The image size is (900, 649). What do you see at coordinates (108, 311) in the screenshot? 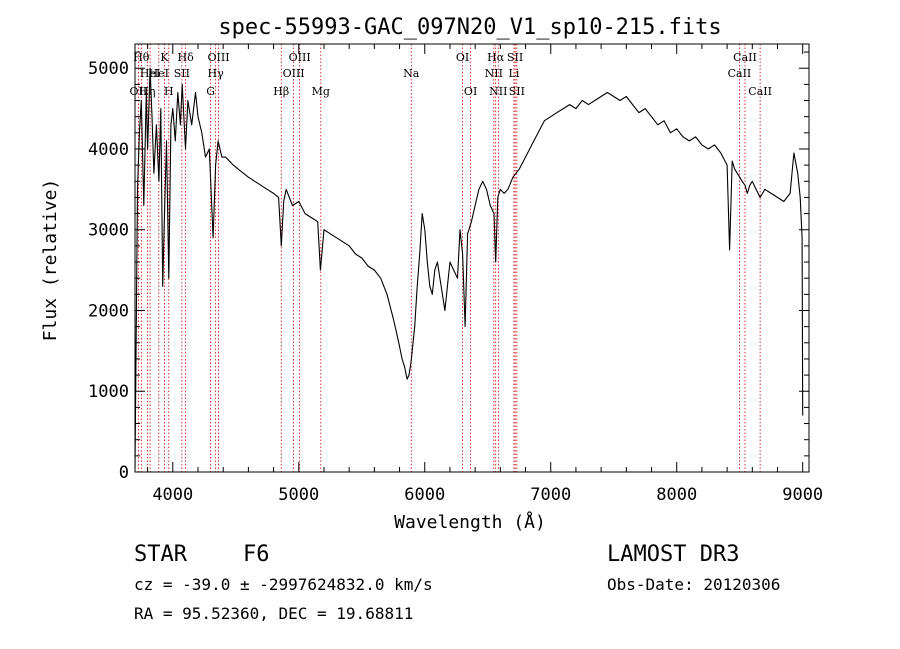
I see `y-tick-label: 2000` at bounding box center [108, 311].